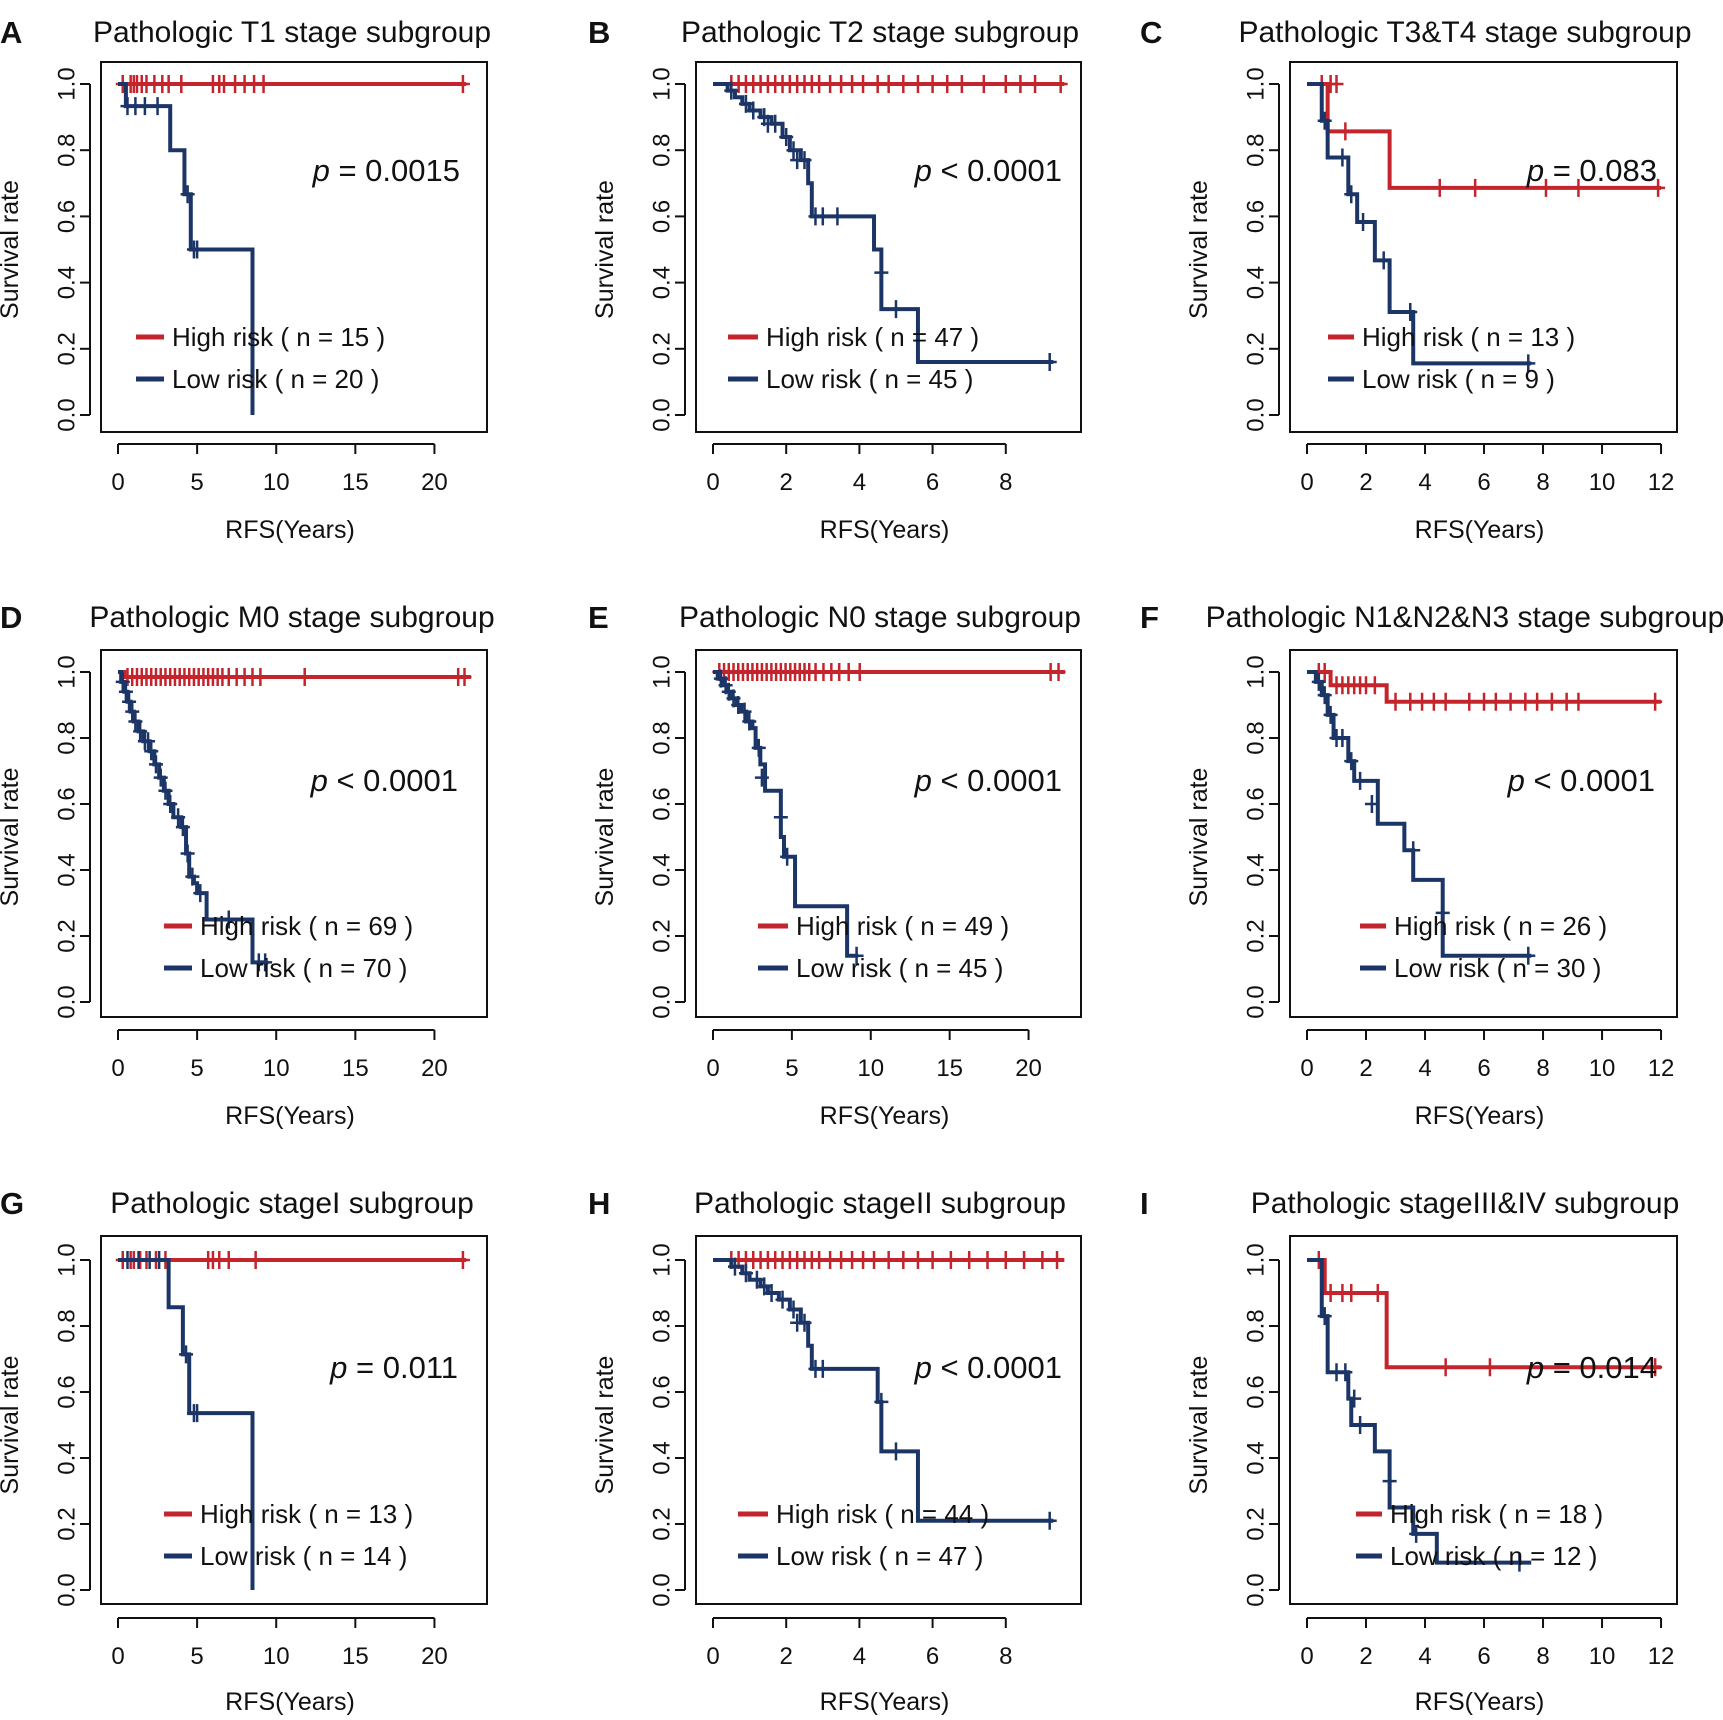 The image size is (1723, 1720). I want to click on legend-label: Low risk ( n = 70 ), so click(303, 968).